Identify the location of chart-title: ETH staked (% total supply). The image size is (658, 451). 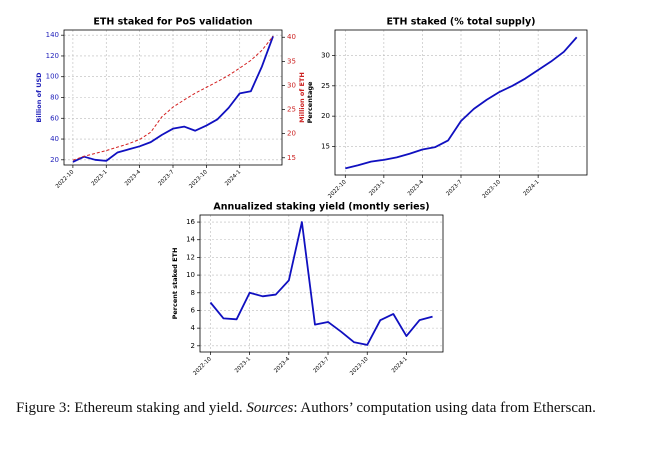
(460, 22).